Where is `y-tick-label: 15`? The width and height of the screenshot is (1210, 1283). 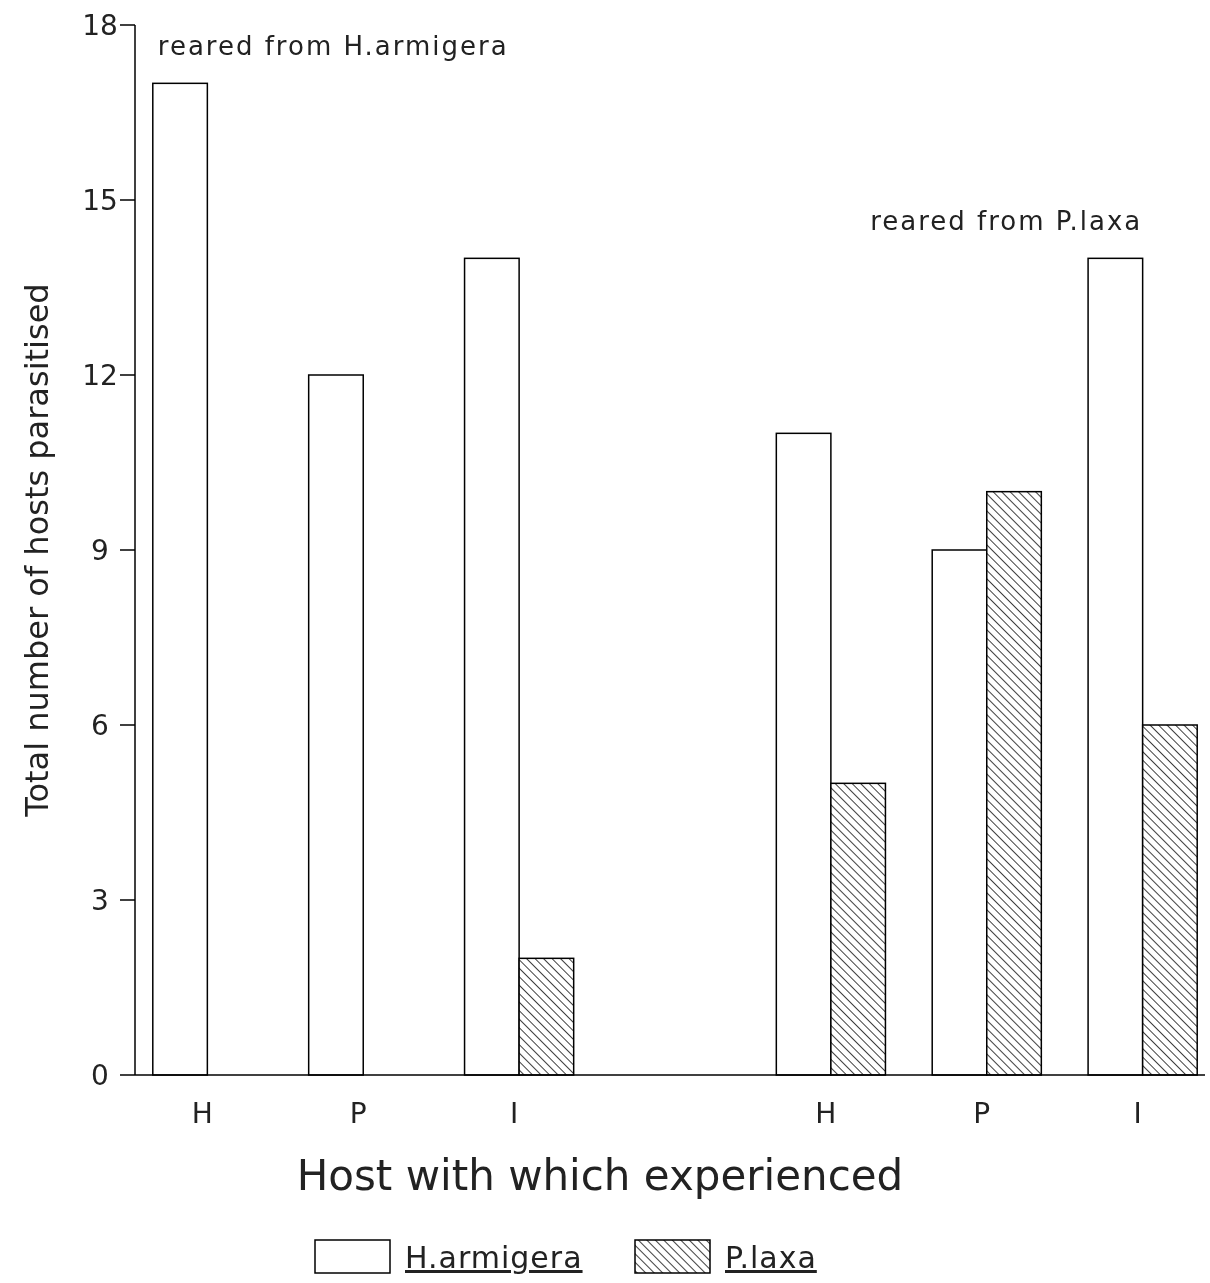
y-tick-label: 15 is located at coordinates (100, 200).